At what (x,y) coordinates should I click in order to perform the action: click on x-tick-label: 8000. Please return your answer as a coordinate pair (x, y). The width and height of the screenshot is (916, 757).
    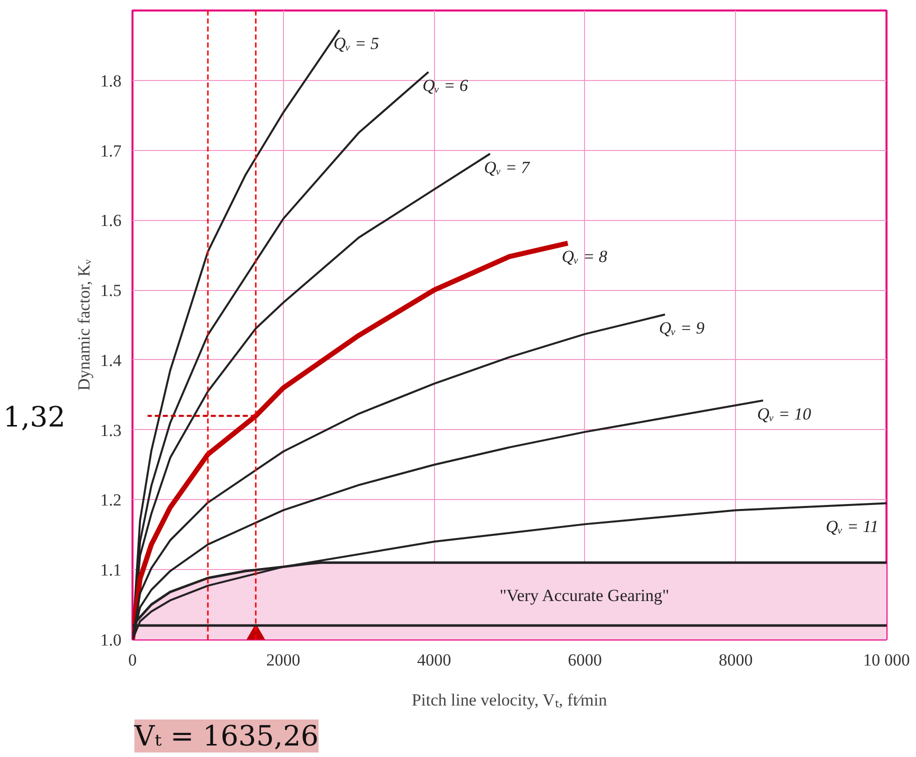
    Looking at the image, I should click on (735, 660).